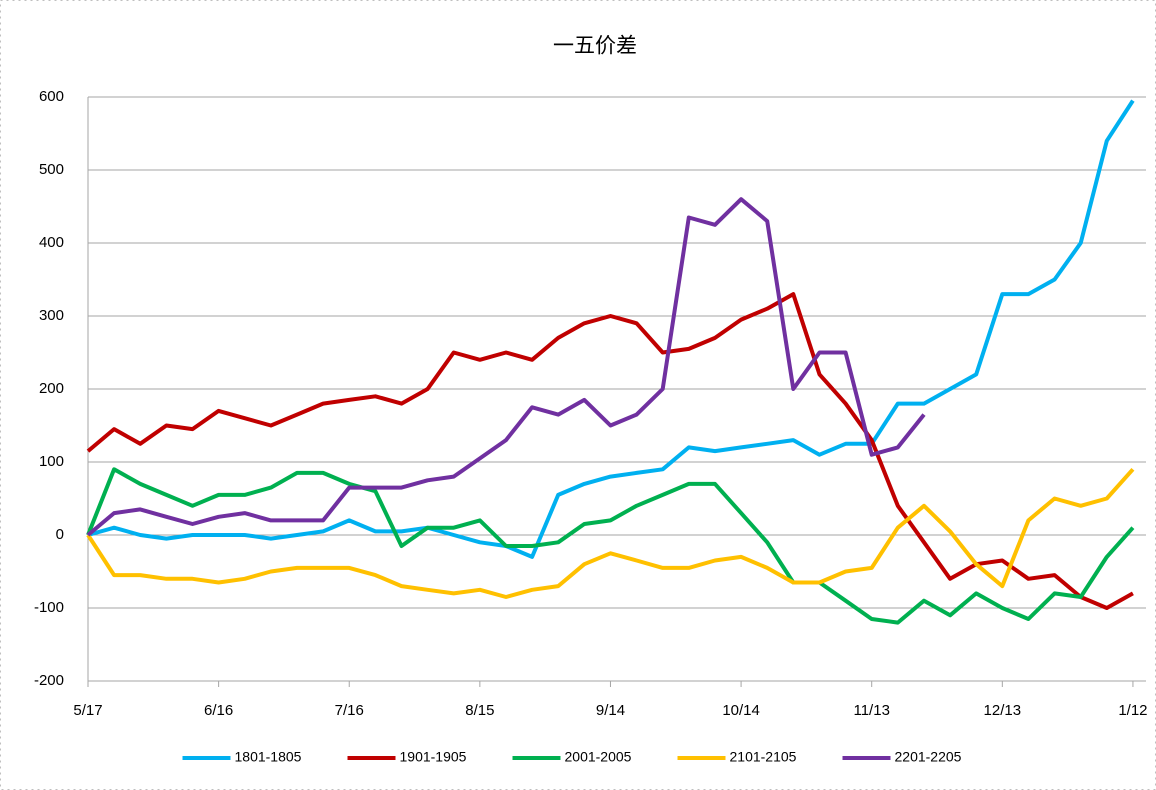 The width and height of the screenshot is (1156, 790). What do you see at coordinates (433, 757) in the screenshot?
I see `legend-label: 1901-1905` at bounding box center [433, 757].